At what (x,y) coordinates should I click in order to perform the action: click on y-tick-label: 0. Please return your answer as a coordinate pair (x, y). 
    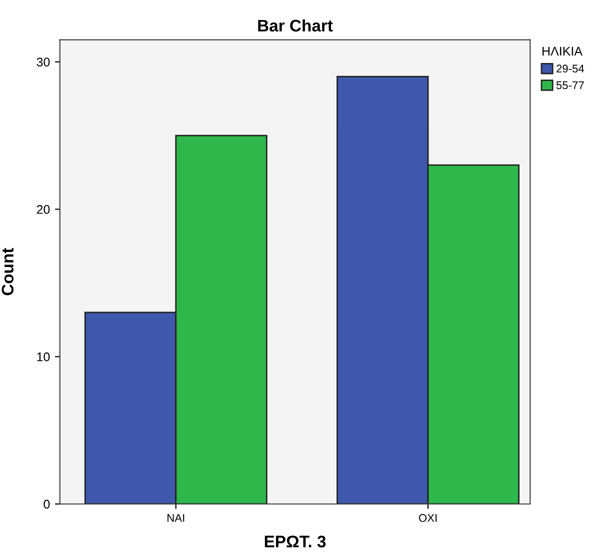
    Looking at the image, I should click on (47, 504).